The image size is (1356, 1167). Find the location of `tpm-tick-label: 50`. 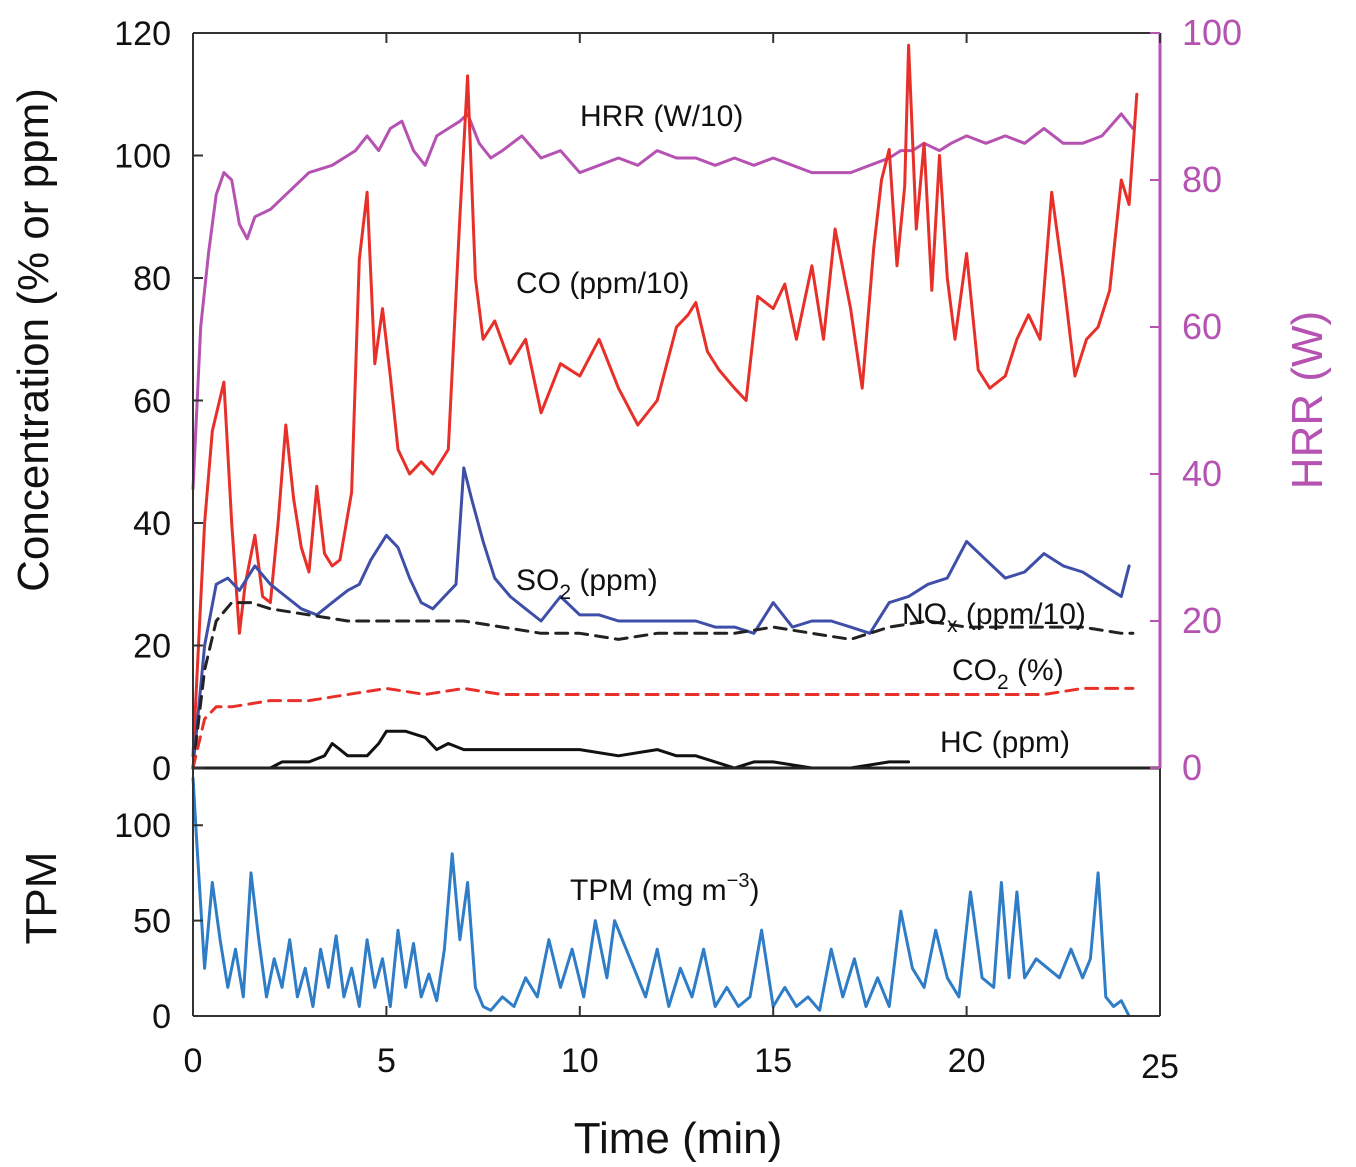

tpm-tick-label: 50 is located at coordinates (152, 922).